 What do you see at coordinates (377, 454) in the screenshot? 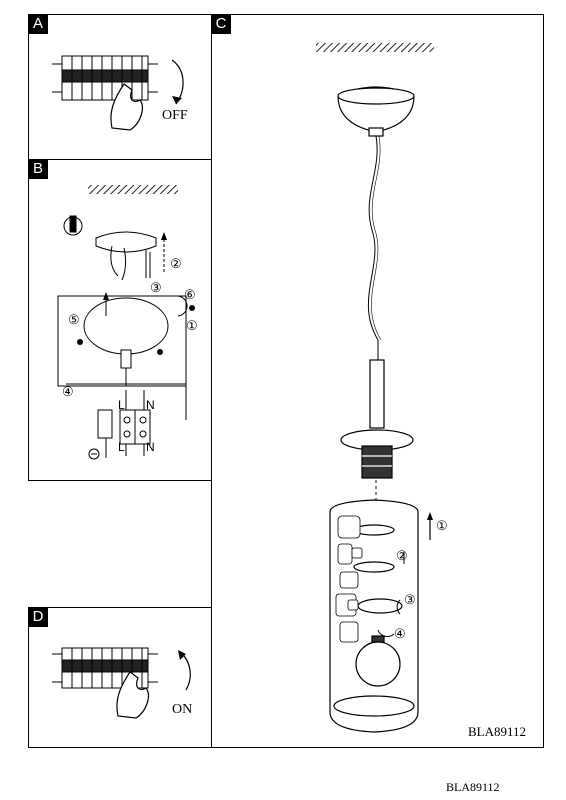
I see `lamp-holder-icon` at bounding box center [377, 454].